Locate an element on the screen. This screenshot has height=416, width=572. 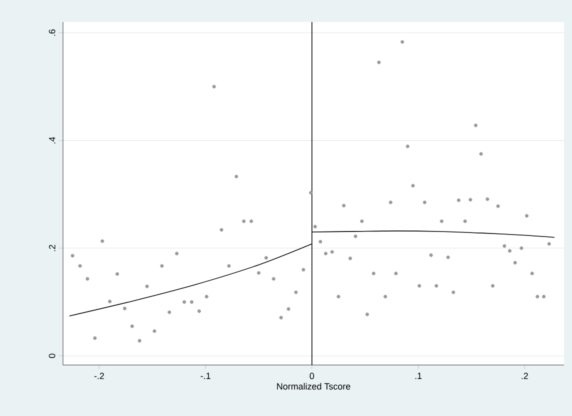
y-tick-label: .6 is located at coordinates (52, 32).